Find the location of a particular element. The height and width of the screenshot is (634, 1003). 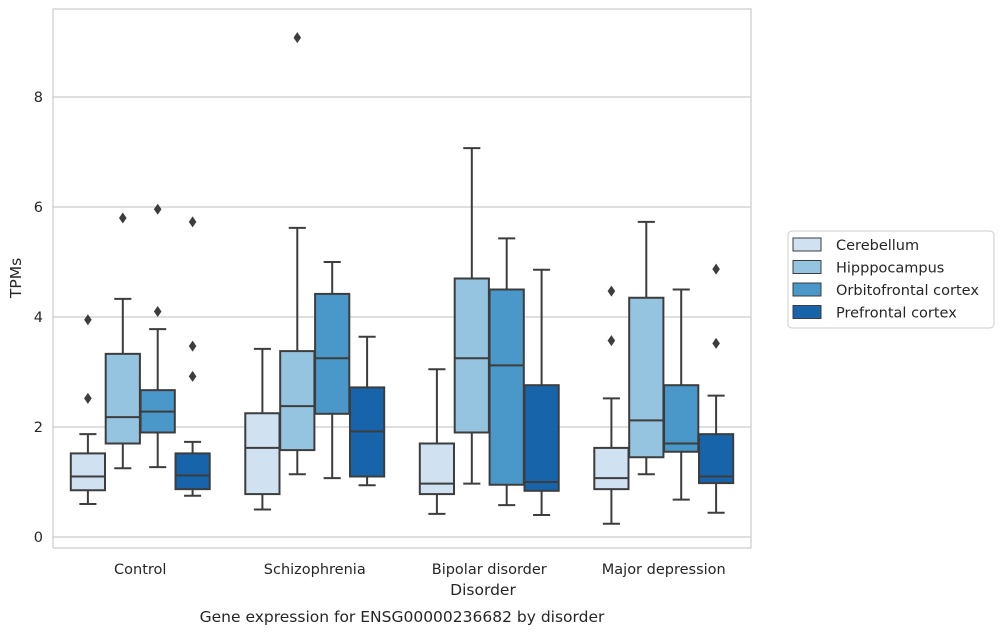

x-tick-label: Schizophrenia is located at coordinates (315, 570).